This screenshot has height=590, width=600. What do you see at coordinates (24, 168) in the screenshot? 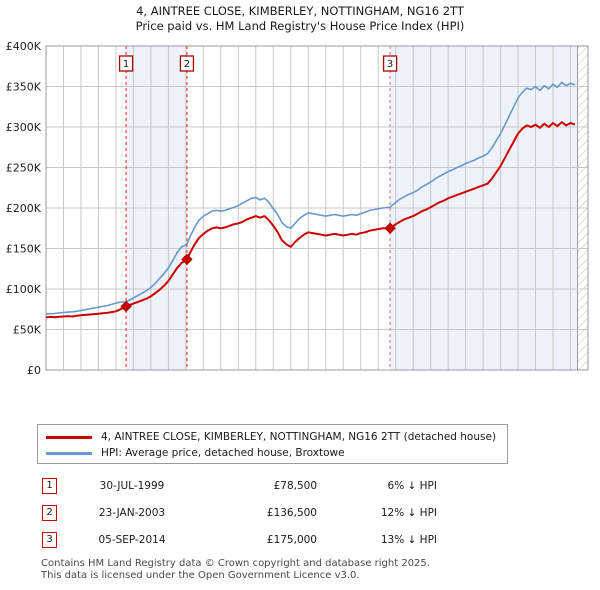
I see `y-axis-tick-£250K: £250K` at bounding box center [24, 168].